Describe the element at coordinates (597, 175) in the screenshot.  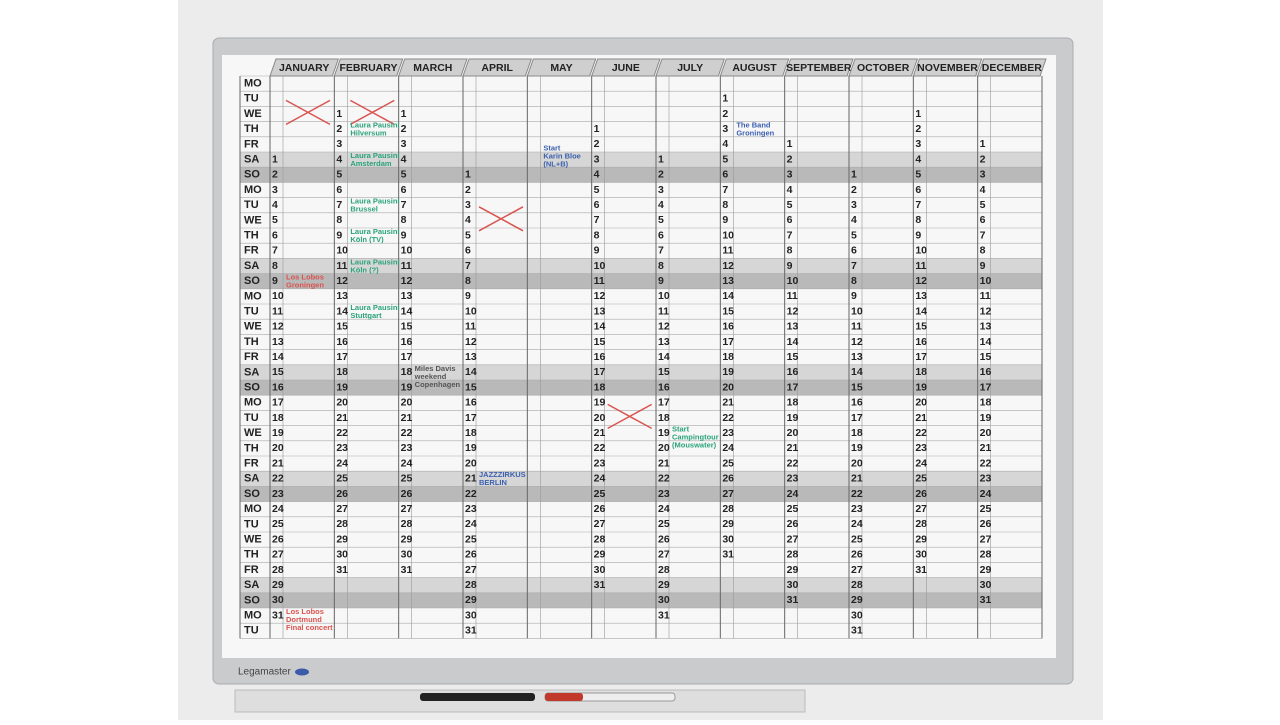
I see `day-number: 4` at that location.